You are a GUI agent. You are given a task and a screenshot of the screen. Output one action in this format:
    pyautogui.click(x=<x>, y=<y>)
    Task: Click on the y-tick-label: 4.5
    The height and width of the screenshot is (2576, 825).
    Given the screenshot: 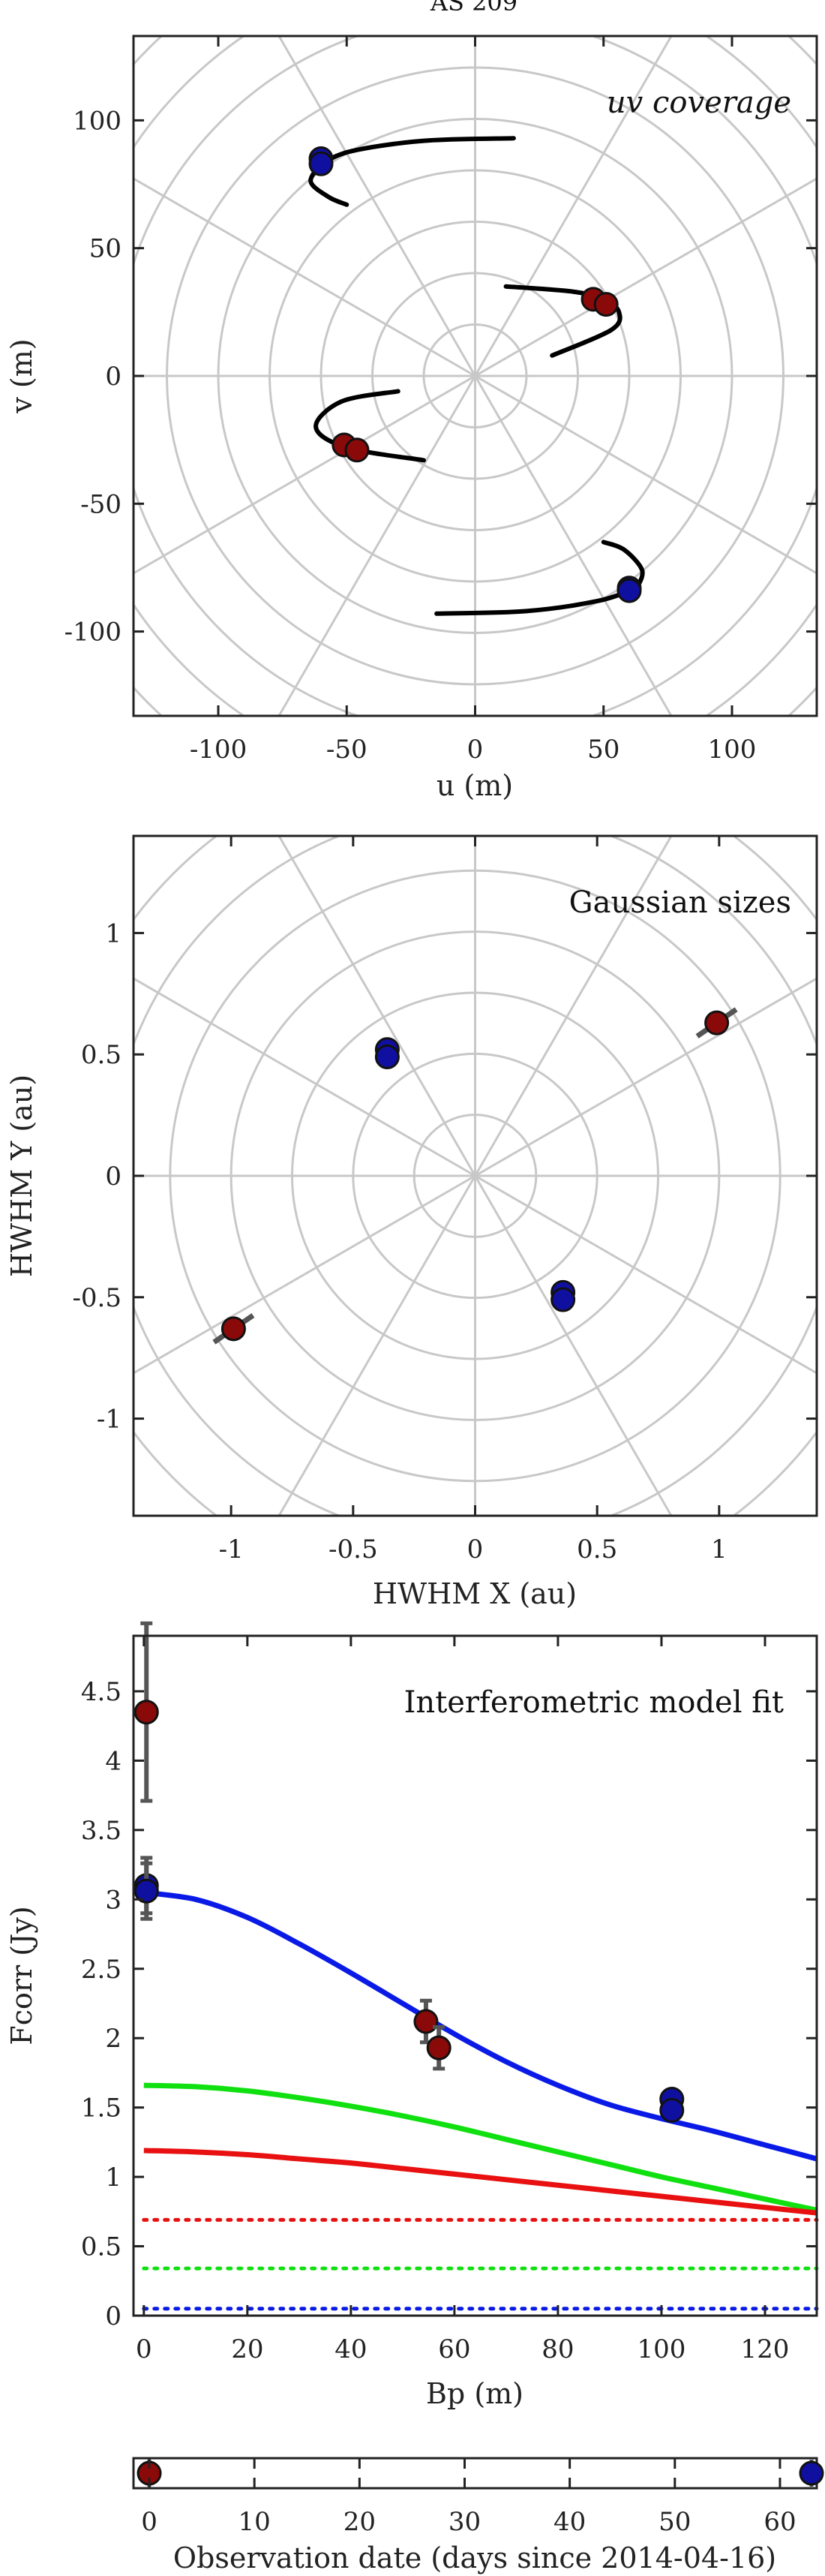 What is the action you would take?
    pyautogui.click(x=101, y=1692)
    